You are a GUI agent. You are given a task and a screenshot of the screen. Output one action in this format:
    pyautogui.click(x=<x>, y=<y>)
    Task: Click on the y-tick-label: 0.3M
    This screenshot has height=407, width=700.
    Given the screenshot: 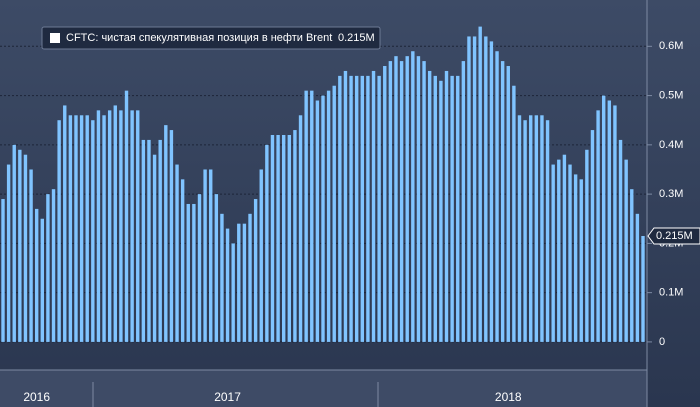 What is the action you would take?
    pyautogui.click(x=671, y=194)
    